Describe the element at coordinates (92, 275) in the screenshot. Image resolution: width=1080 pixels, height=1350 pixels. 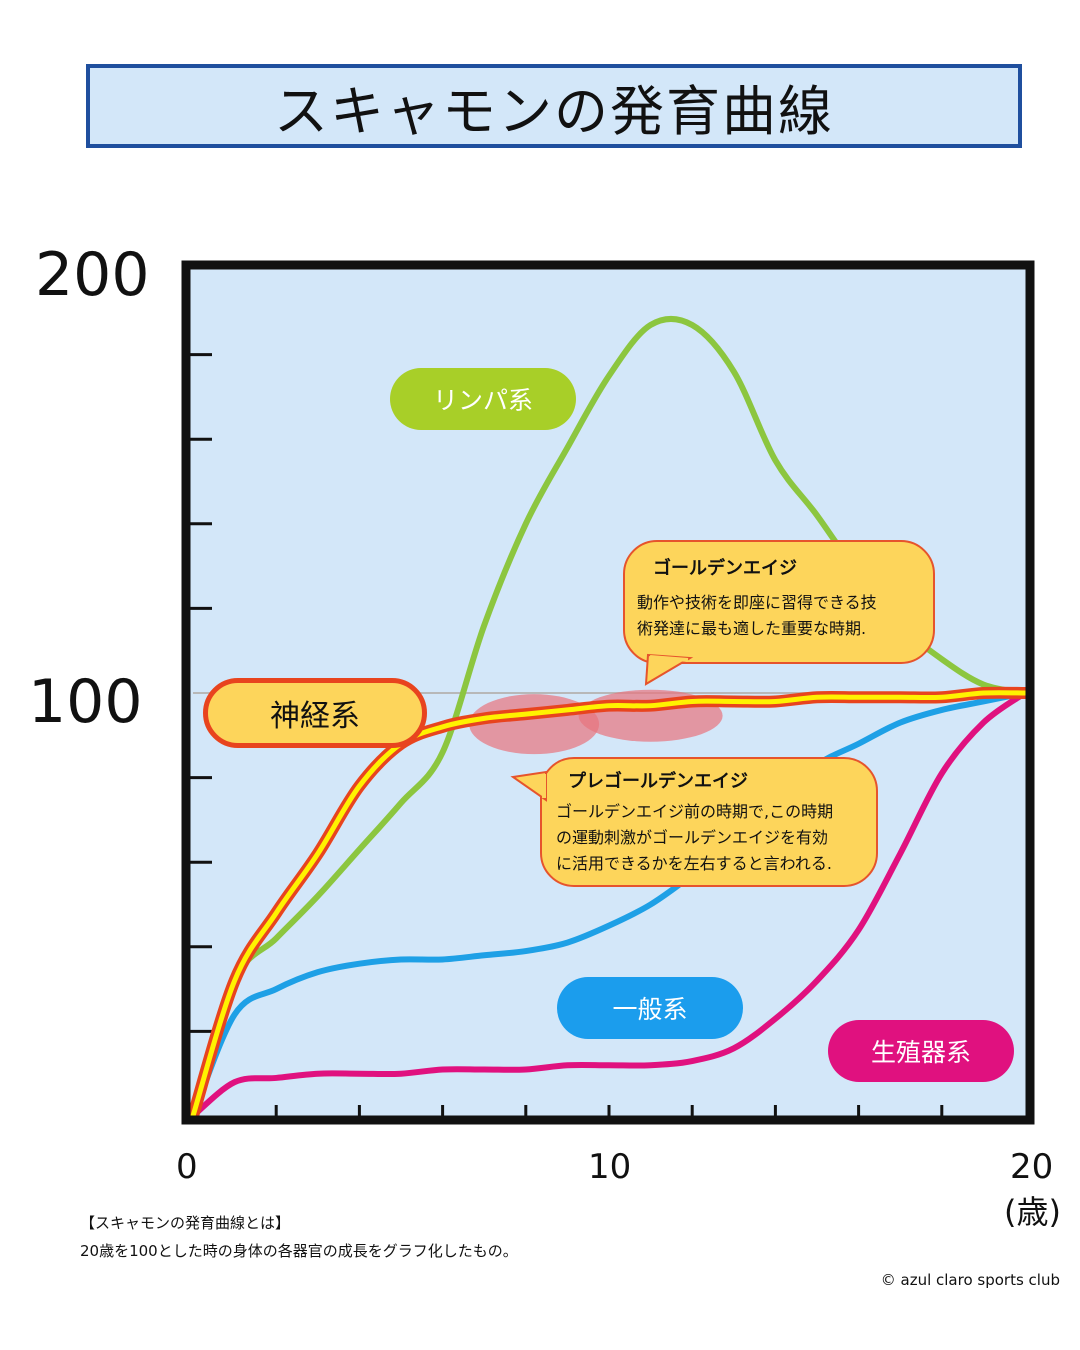
I see `y-tick-label-200: 200` at that location.